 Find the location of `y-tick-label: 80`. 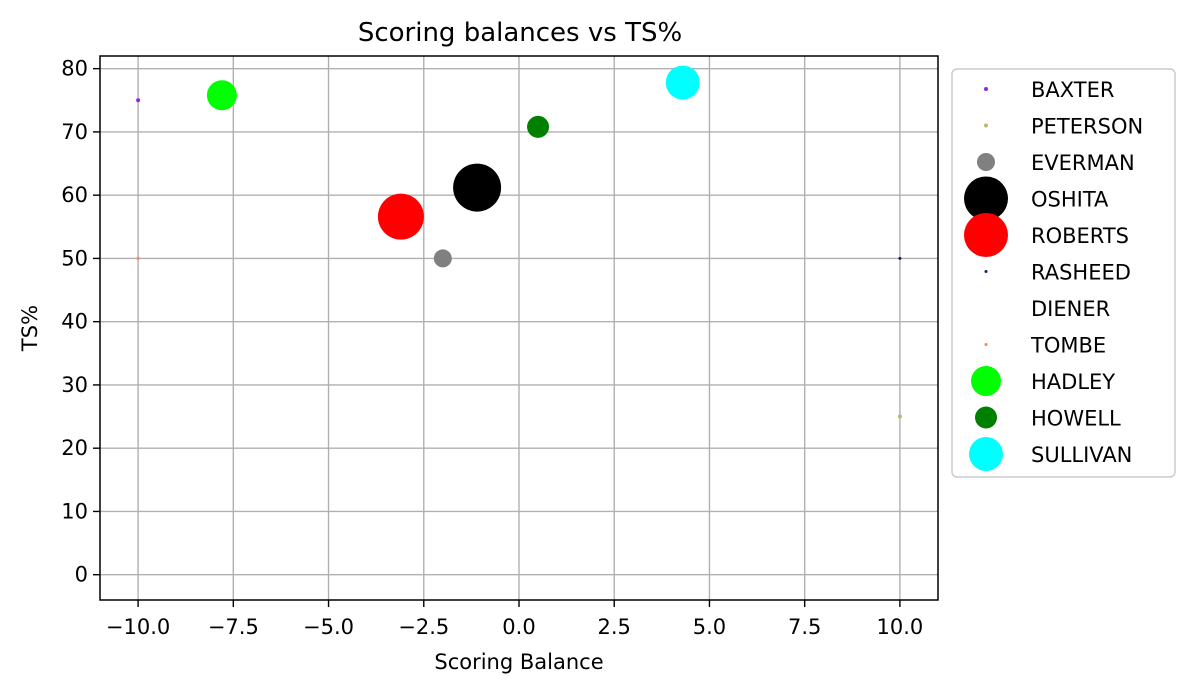

y-tick-label: 80 is located at coordinates (74, 69).